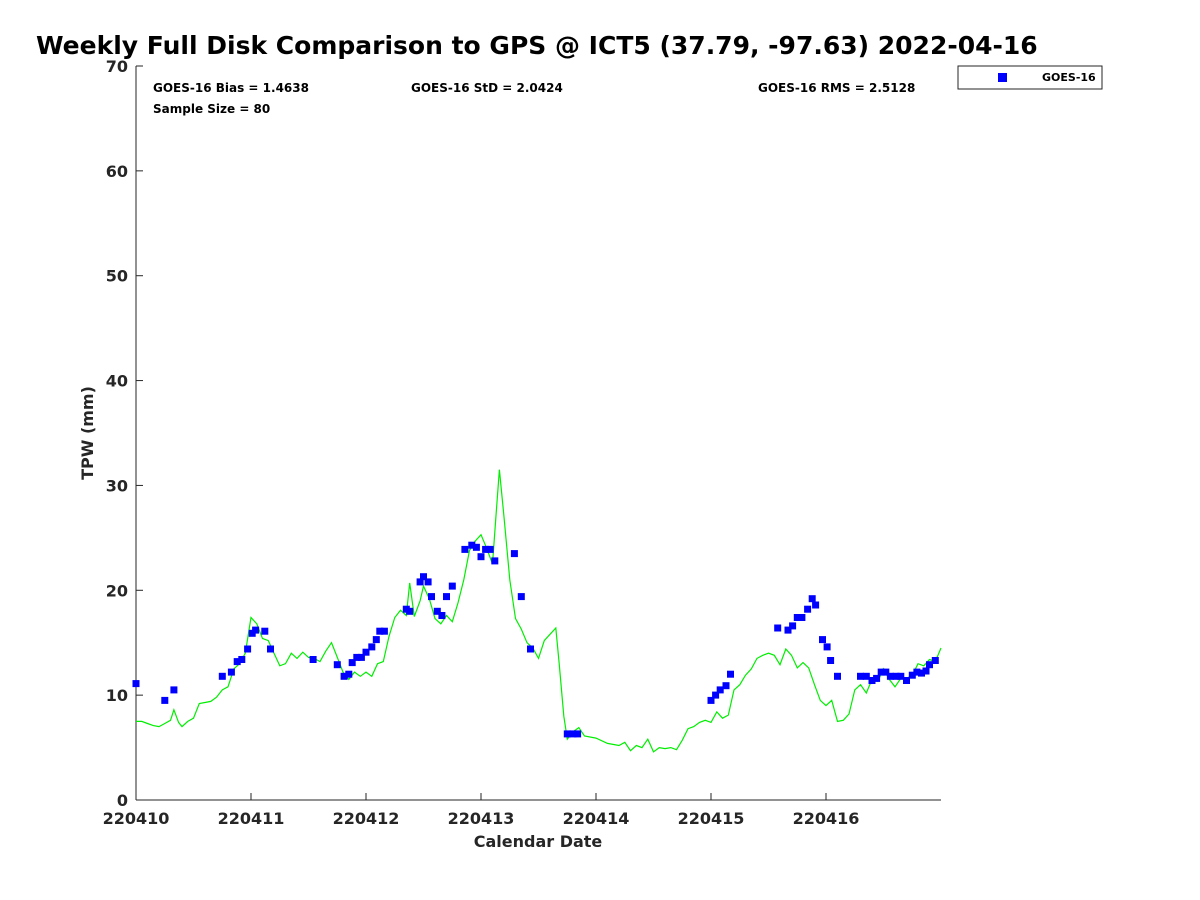  What do you see at coordinates (836, 88) in the screenshot?
I see `stat-rms: GOES-16 RMS = 2.5128` at bounding box center [836, 88].